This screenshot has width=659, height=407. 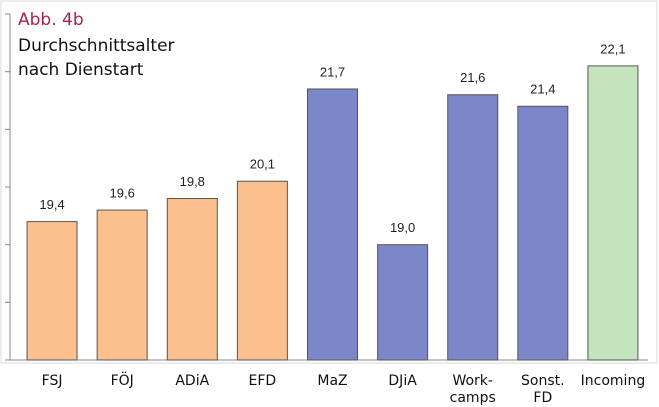 What do you see at coordinates (192, 181) in the screenshot?
I see `value-label: 19,8` at bounding box center [192, 181].